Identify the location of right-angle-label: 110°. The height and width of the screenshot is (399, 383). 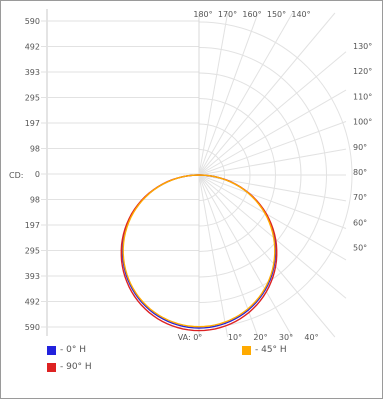
(362, 96).